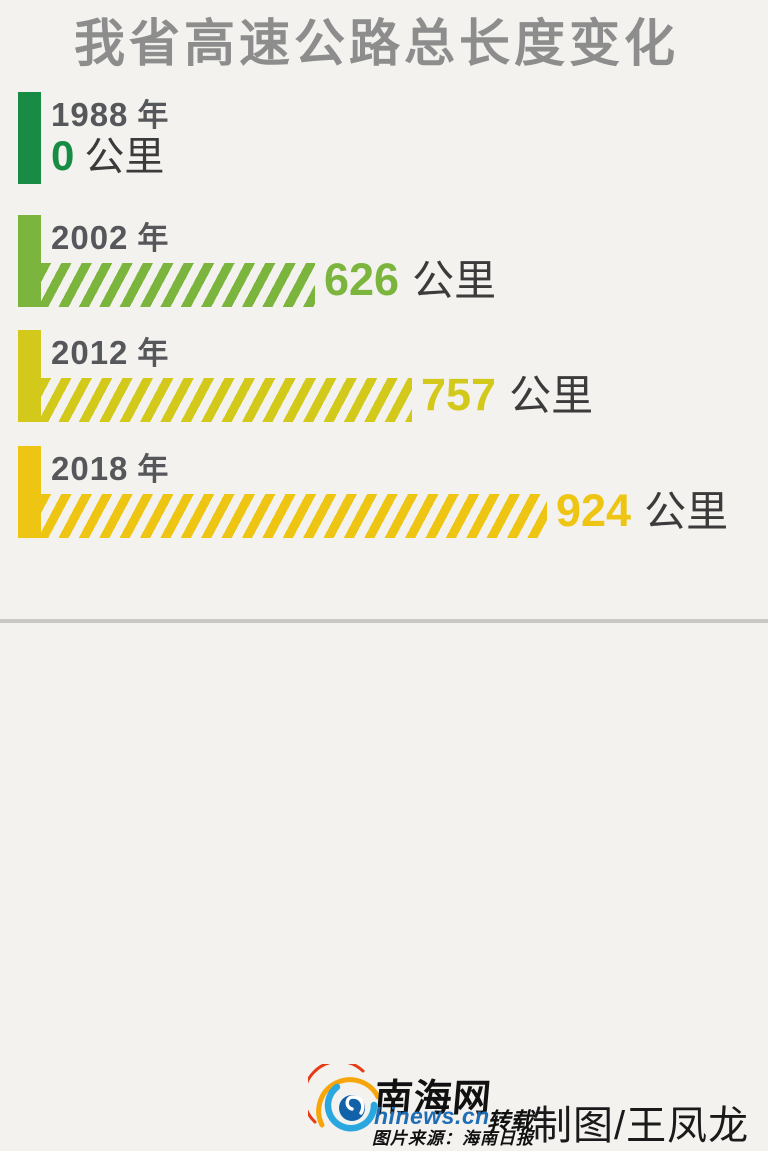 The image size is (768, 1151). Describe the element at coordinates (641, 1126) in the screenshot. I see `credit-text: 制图/王凤龙` at that location.